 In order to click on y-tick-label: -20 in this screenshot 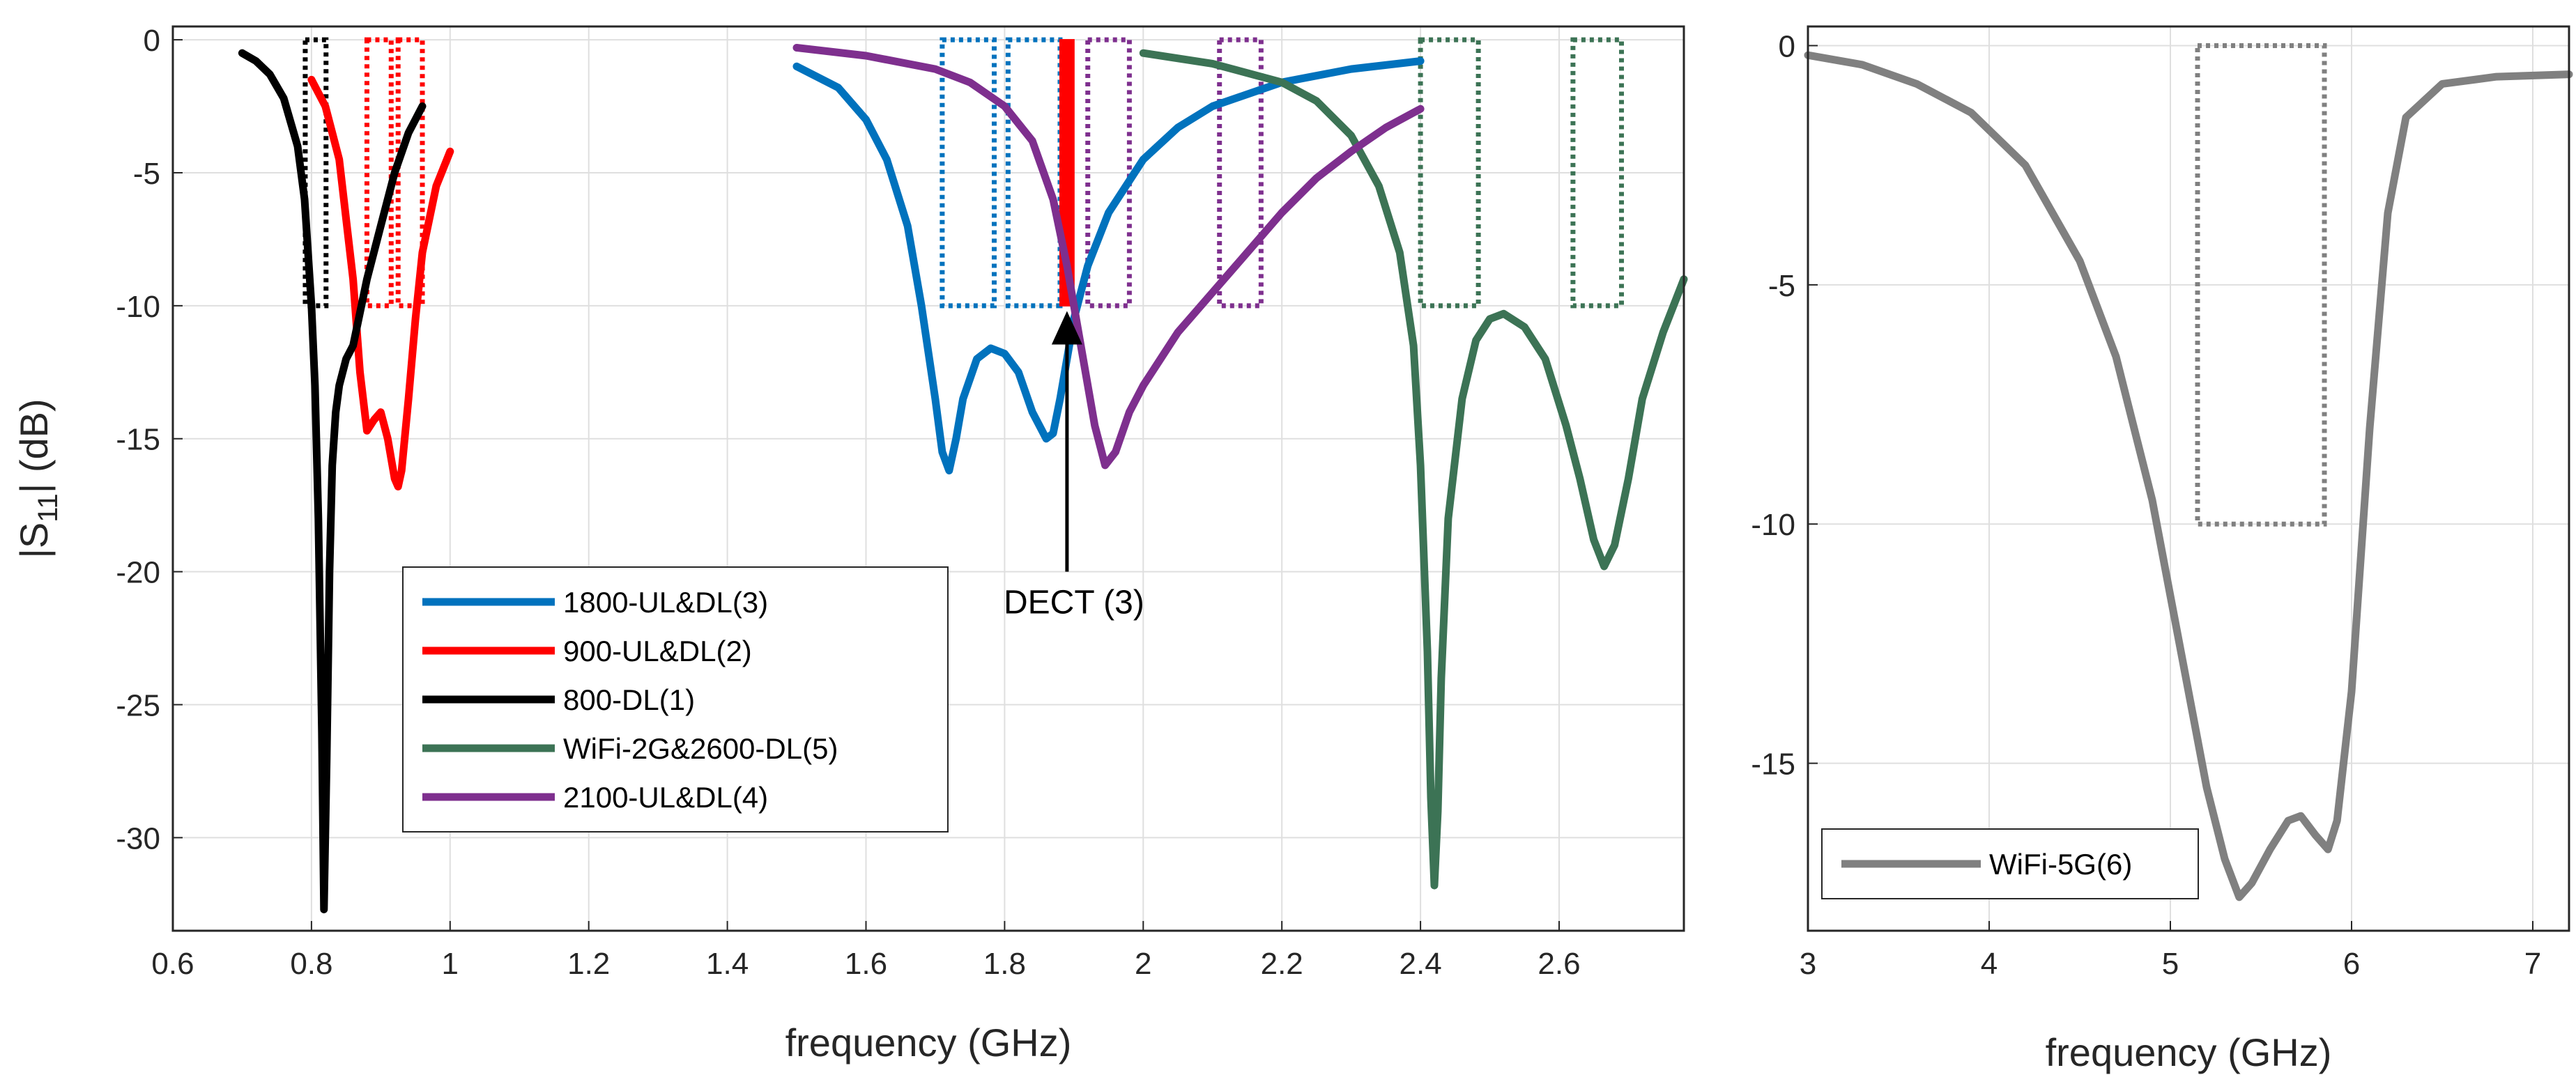, I will do `click(138, 573)`.